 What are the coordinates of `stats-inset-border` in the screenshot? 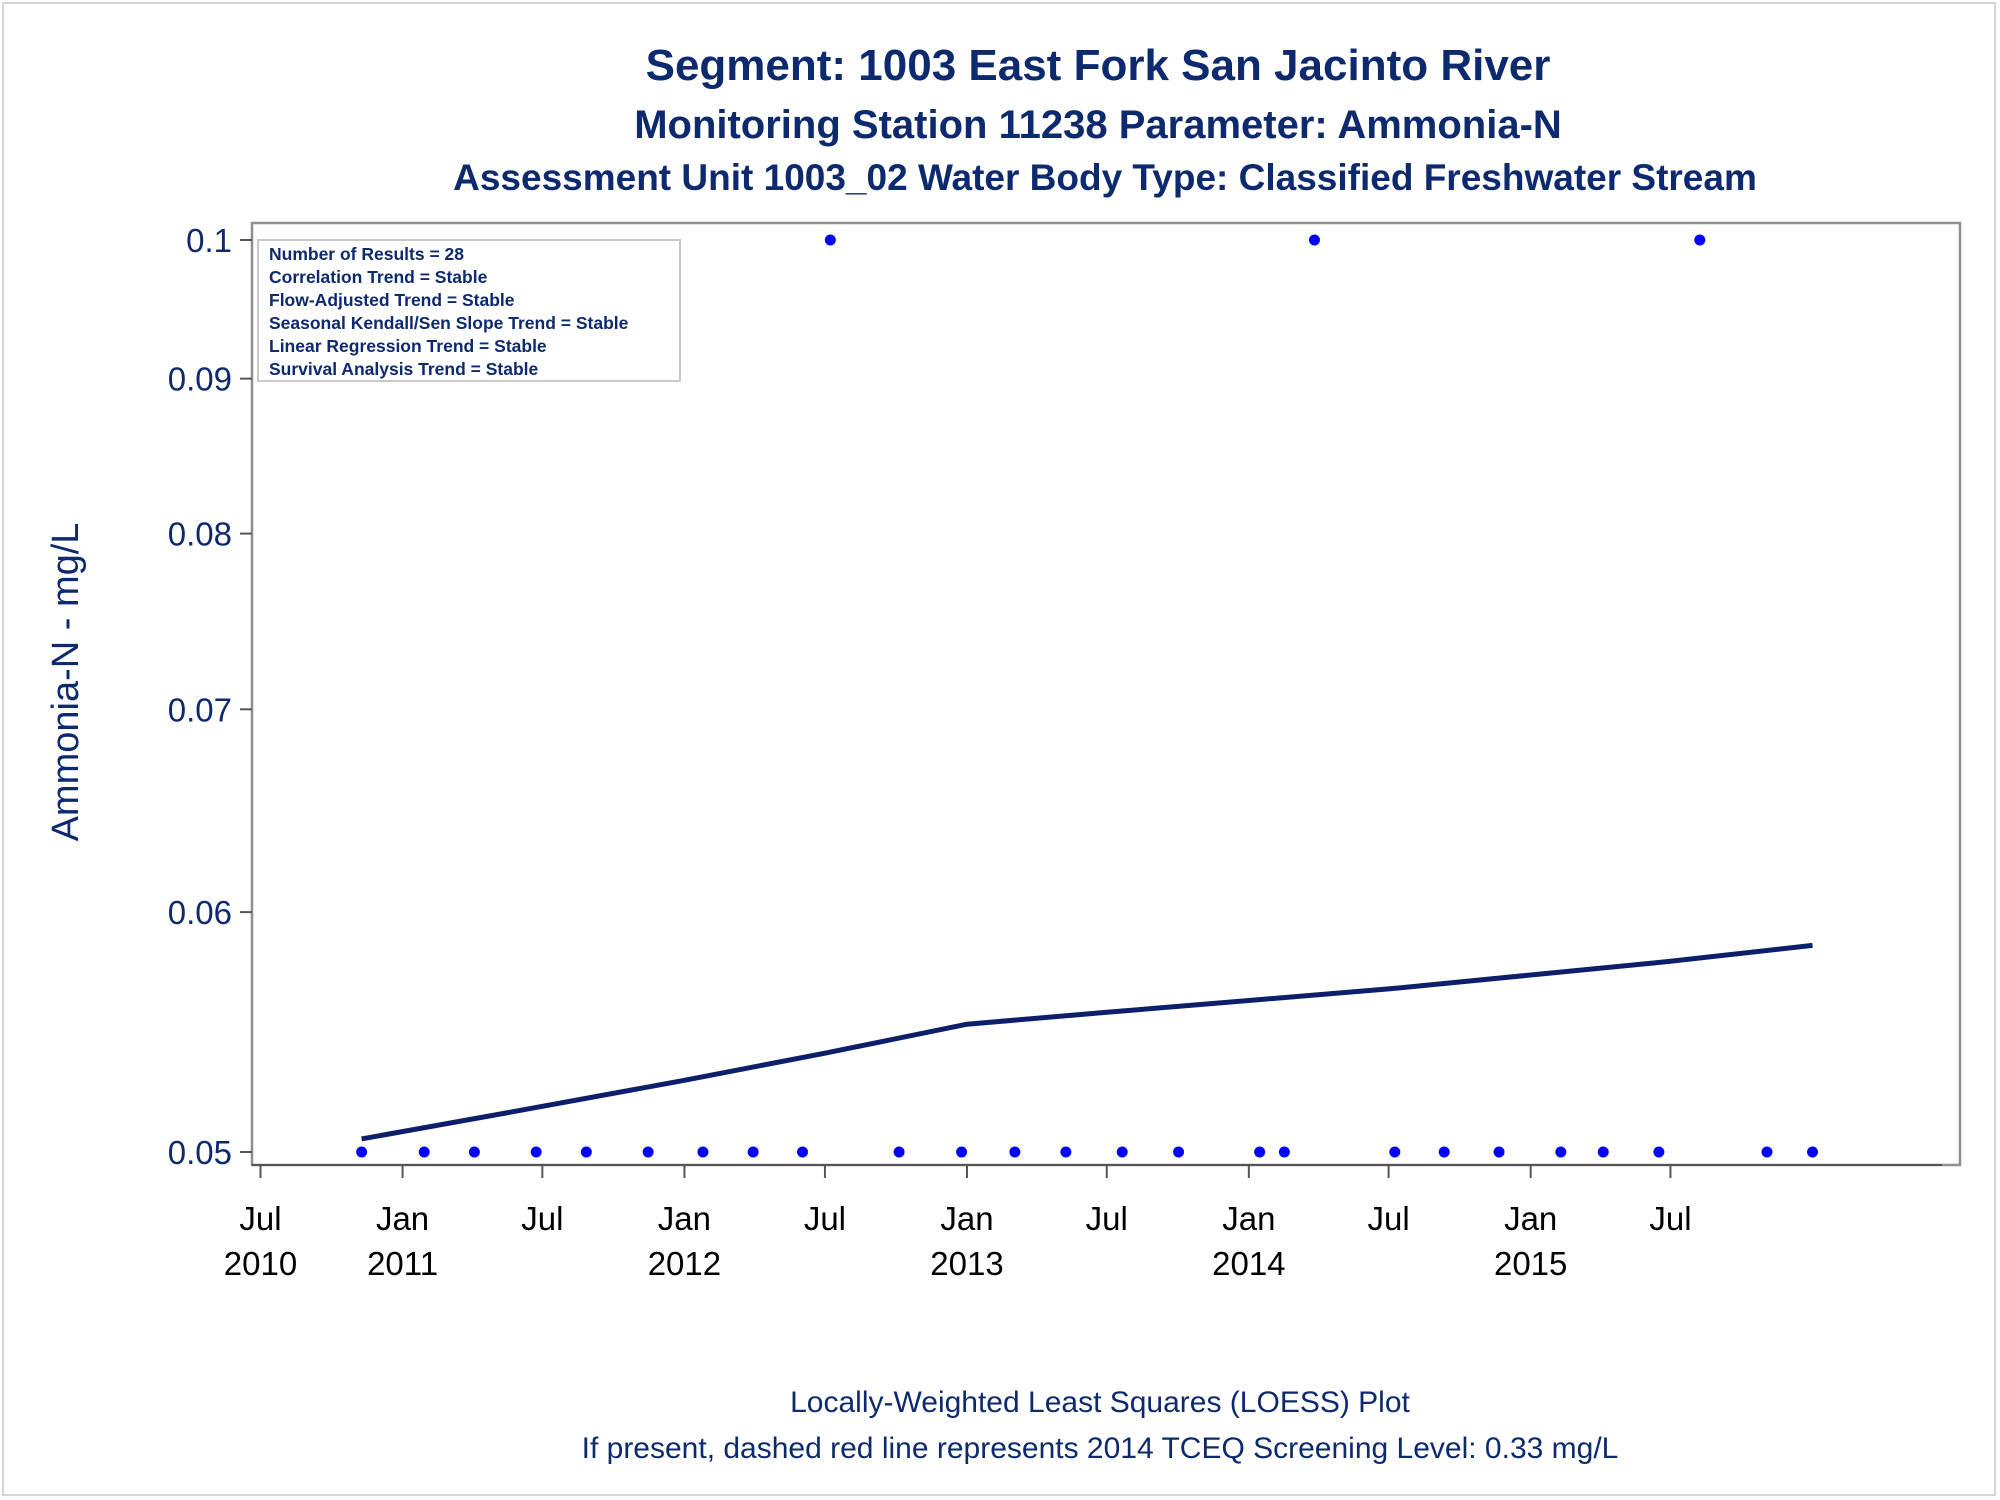 It's located at (469, 310).